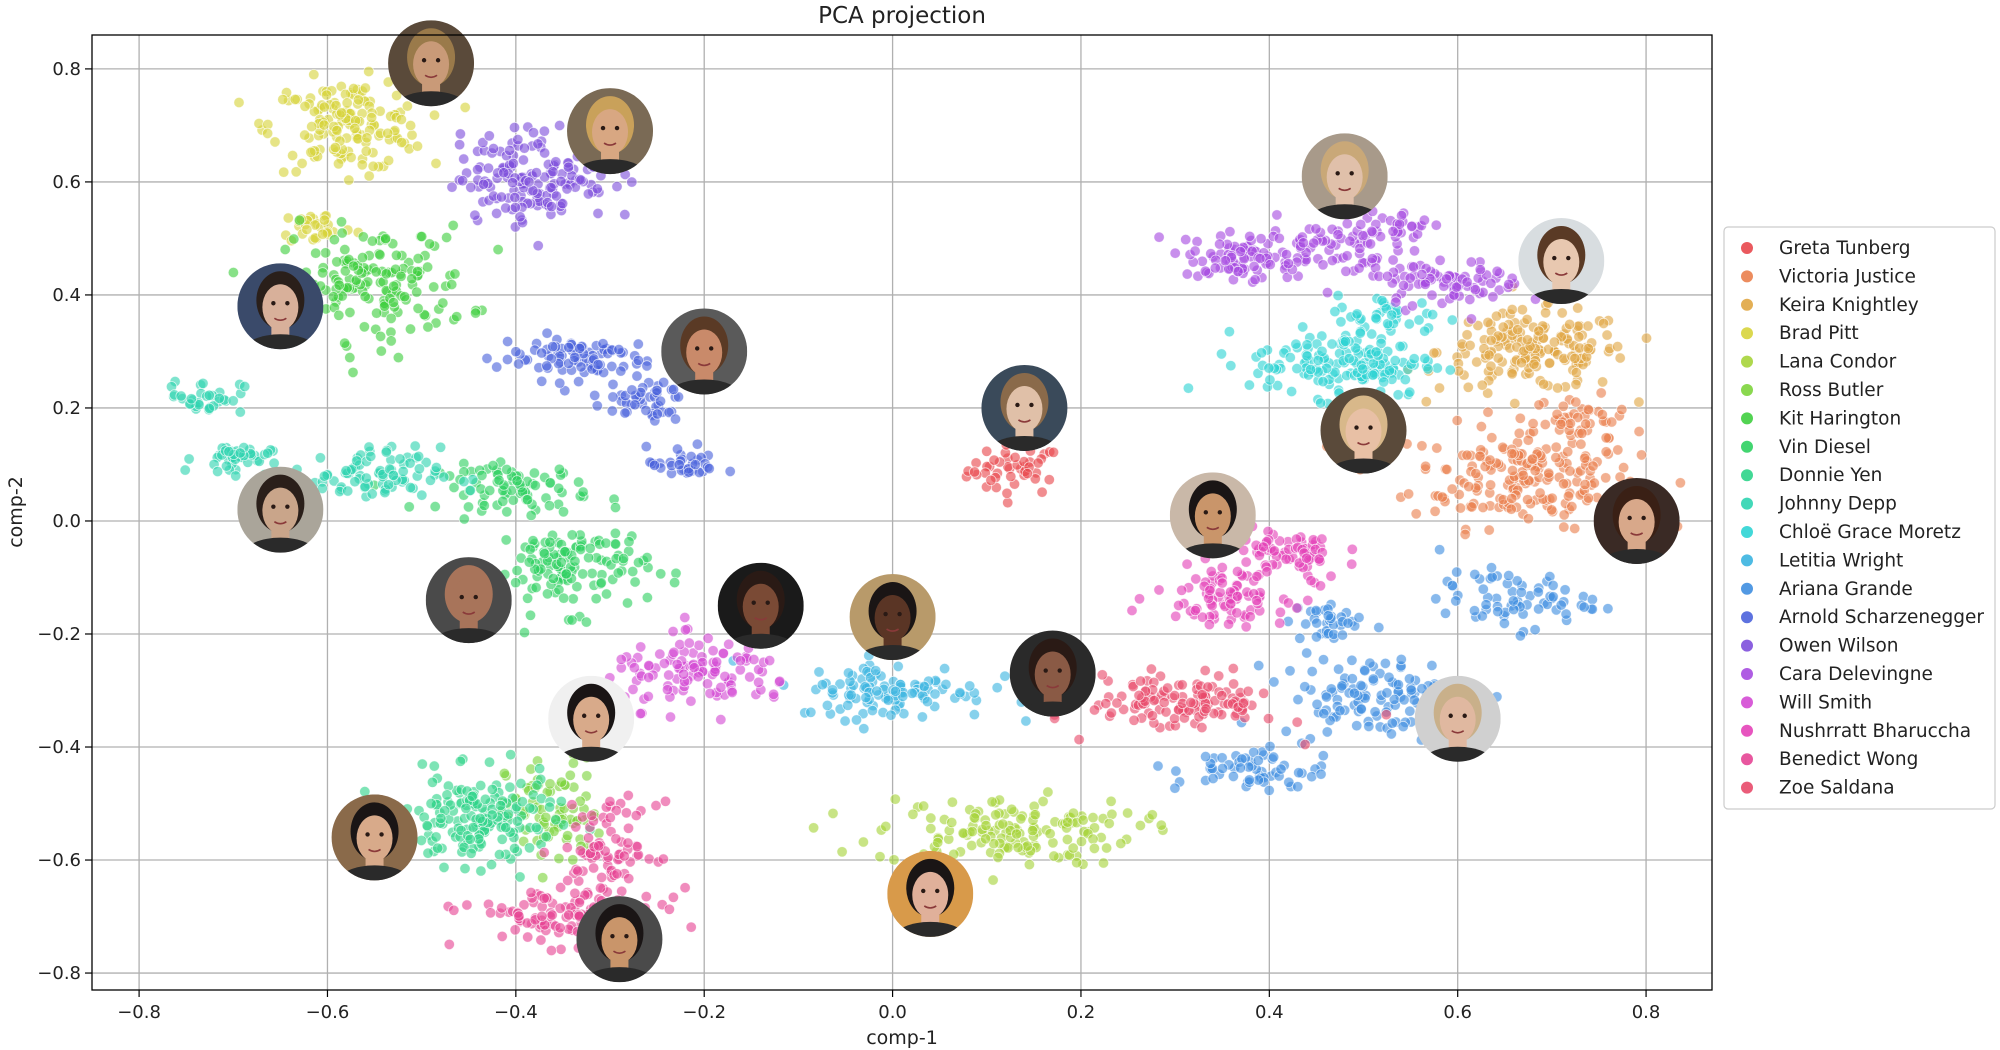 The image size is (2000, 1050). Describe the element at coordinates (1827, 589) in the screenshot. I see `legend-item: Ariana Grande` at that location.